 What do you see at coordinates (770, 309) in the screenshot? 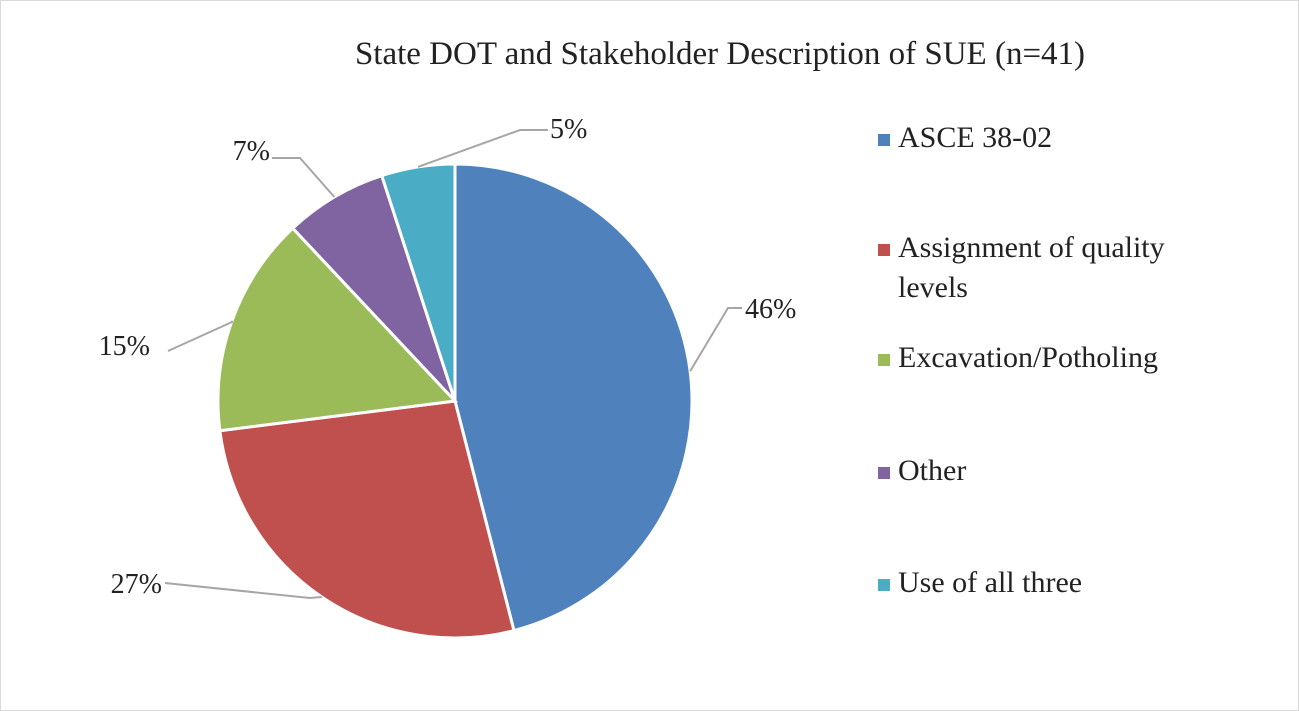
I see `data-label: 46%` at bounding box center [770, 309].